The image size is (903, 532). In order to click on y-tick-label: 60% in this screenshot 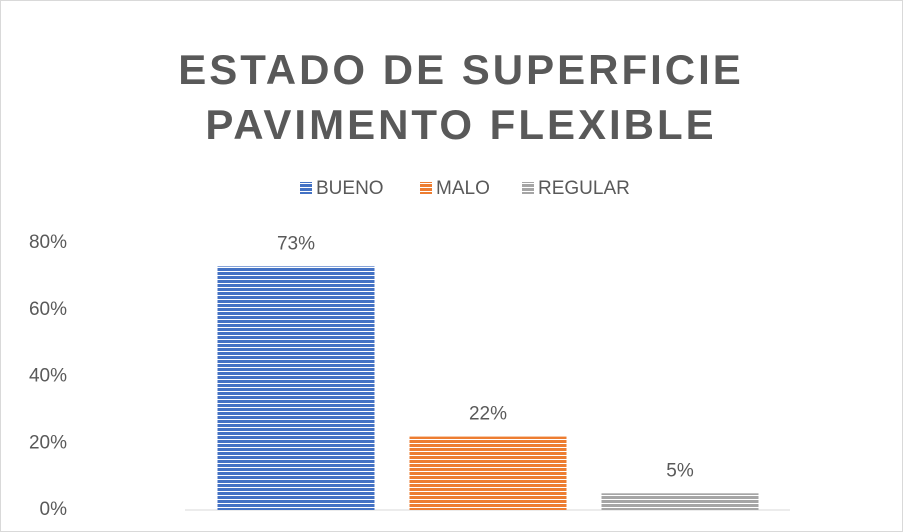, I will do `click(48, 309)`.